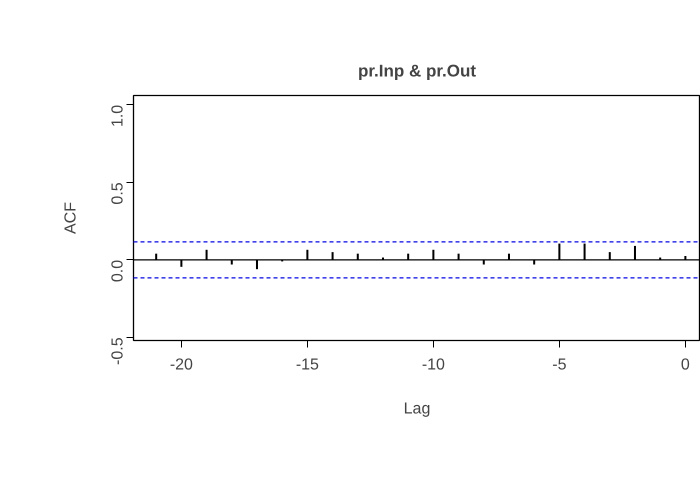  I want to click on x-tick-label: -20, so click(182, 365).